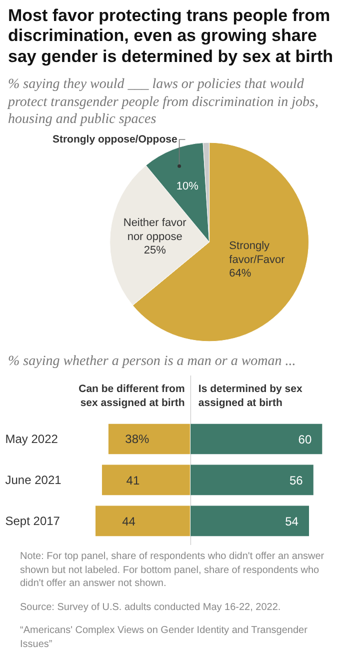 The height and width of the screenshot is (657, 348). Describe the element at coordinates (155, 250) in the screenshot. I see `data-label: 25%` at that location.